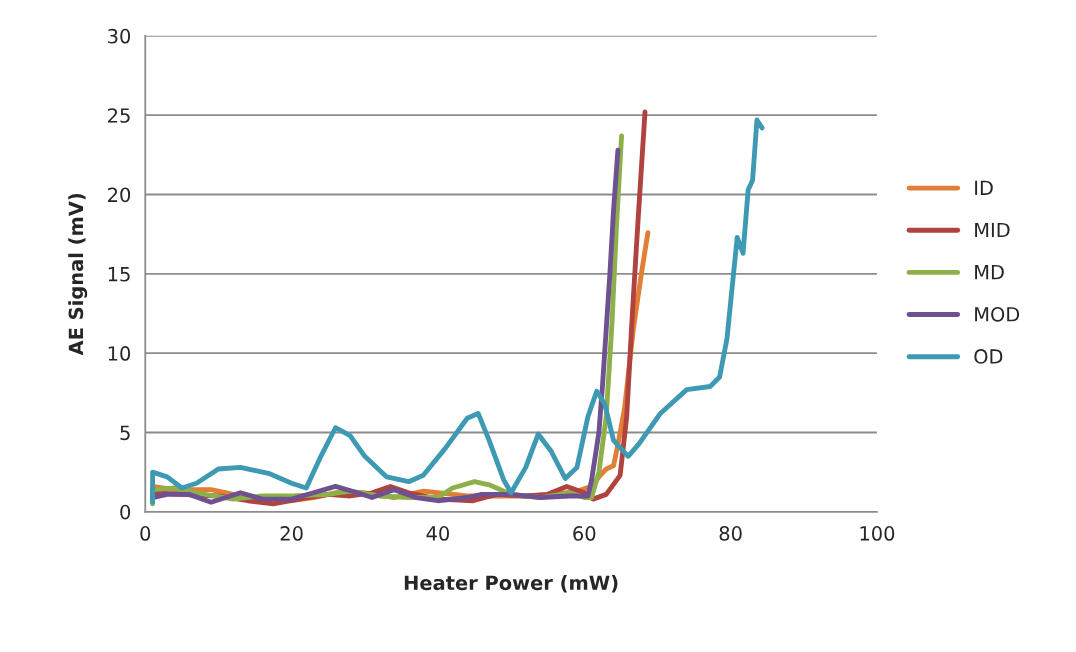 This screenshot has width=1076, height=652. What do you see at coordinates (78, 274) in the screenshot?
I see `y-axis-title: AE Signal (mV)` at bounding box center [78, 274].